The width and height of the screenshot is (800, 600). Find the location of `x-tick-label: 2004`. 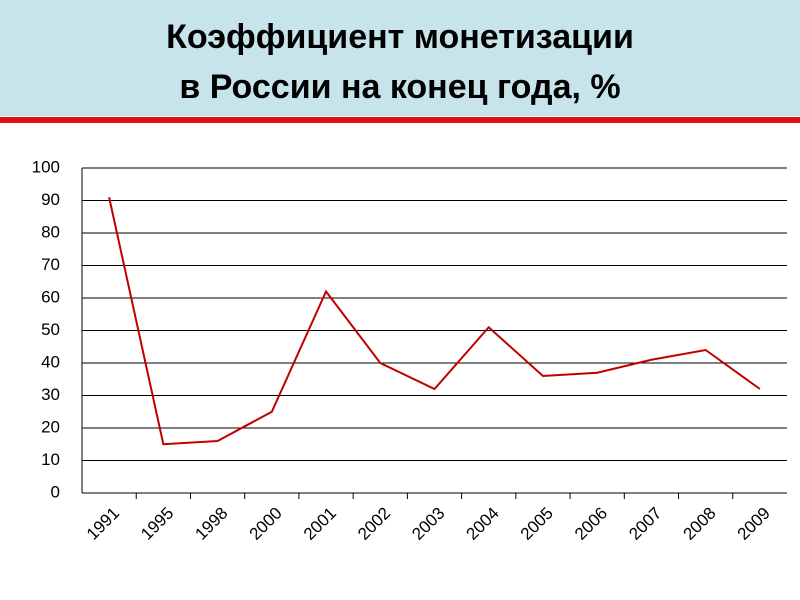

x-tick-label: 2004 is located at coordinates (483, 524).